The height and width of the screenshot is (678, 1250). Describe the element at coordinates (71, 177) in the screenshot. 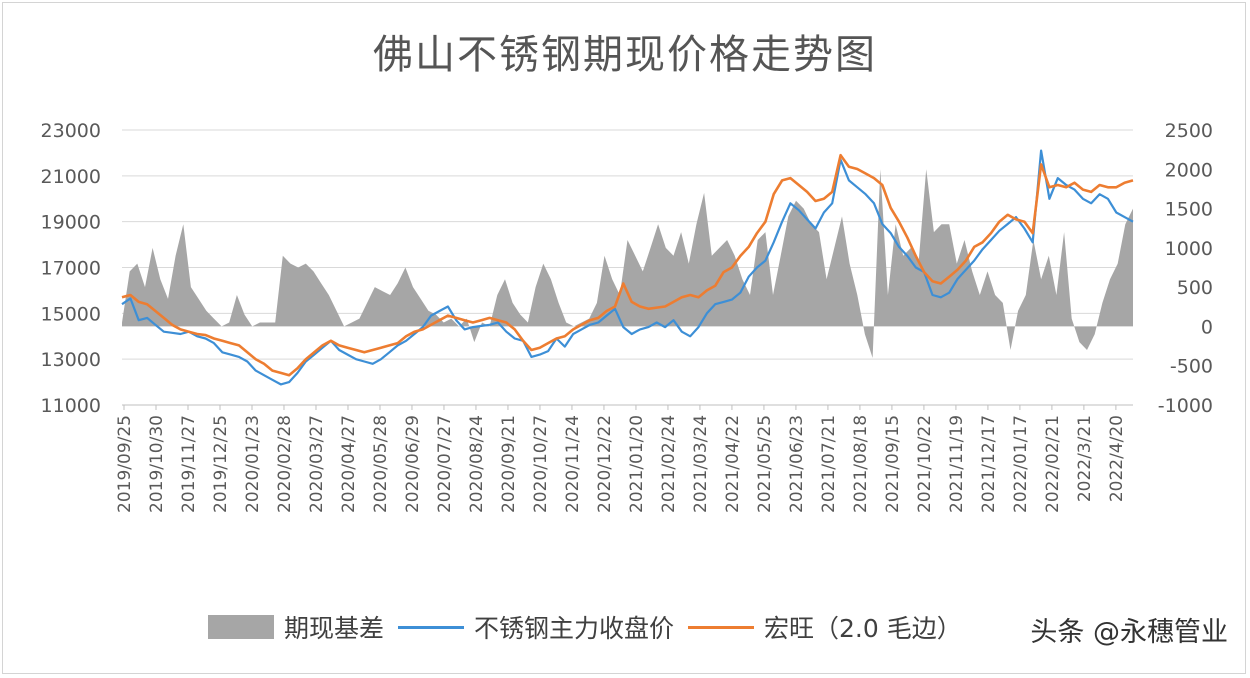

I see `y-left-tick-label: 21000` at that location.